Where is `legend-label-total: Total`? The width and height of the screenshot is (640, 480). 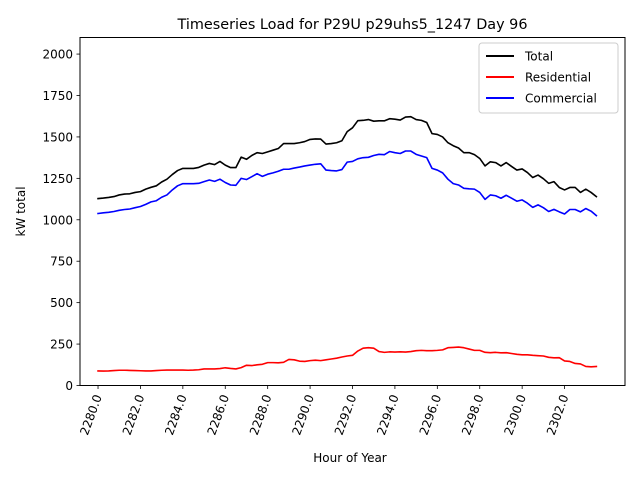 legend-label-total: Total is located at coordinates (538, 57).